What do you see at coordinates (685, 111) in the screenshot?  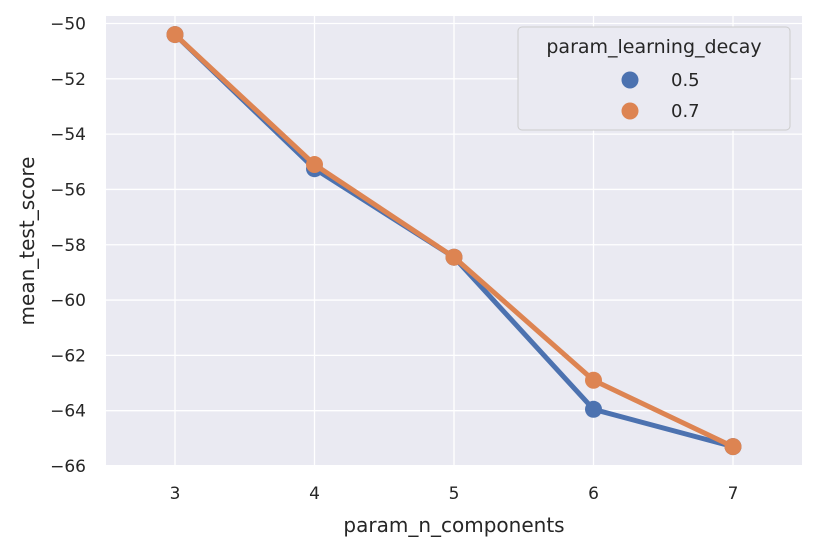 I see `legend-label: 0.7` at bounding box center [685, 111].